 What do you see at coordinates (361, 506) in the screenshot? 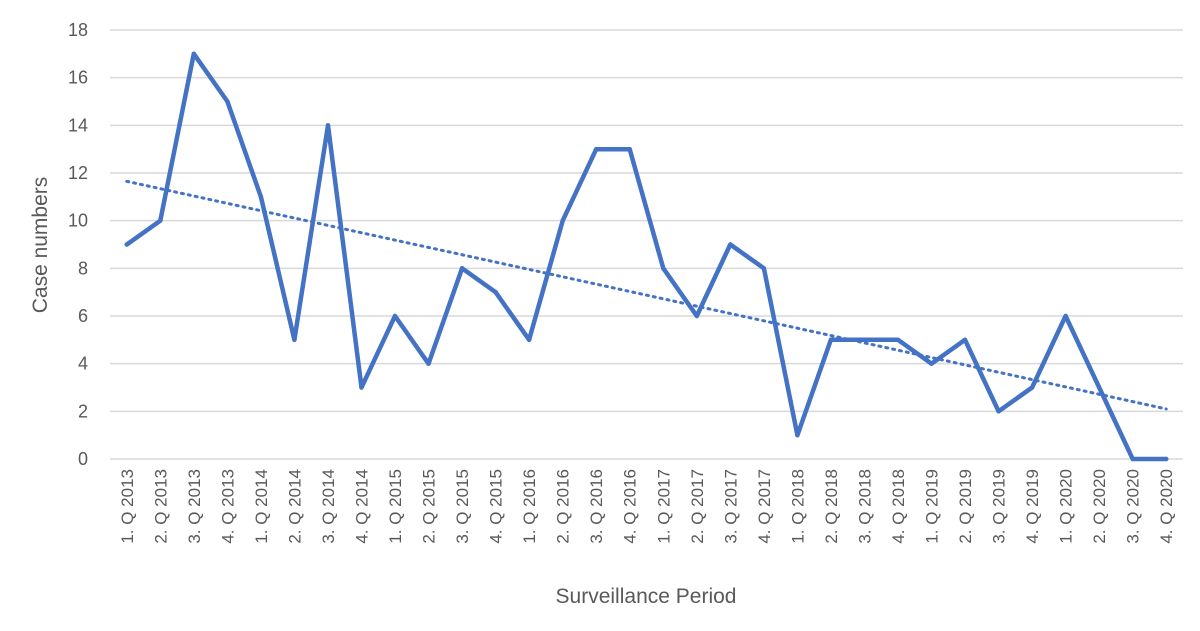
I see `x-tick-label: 4. Q 2014` at bounding box center [361, 506].